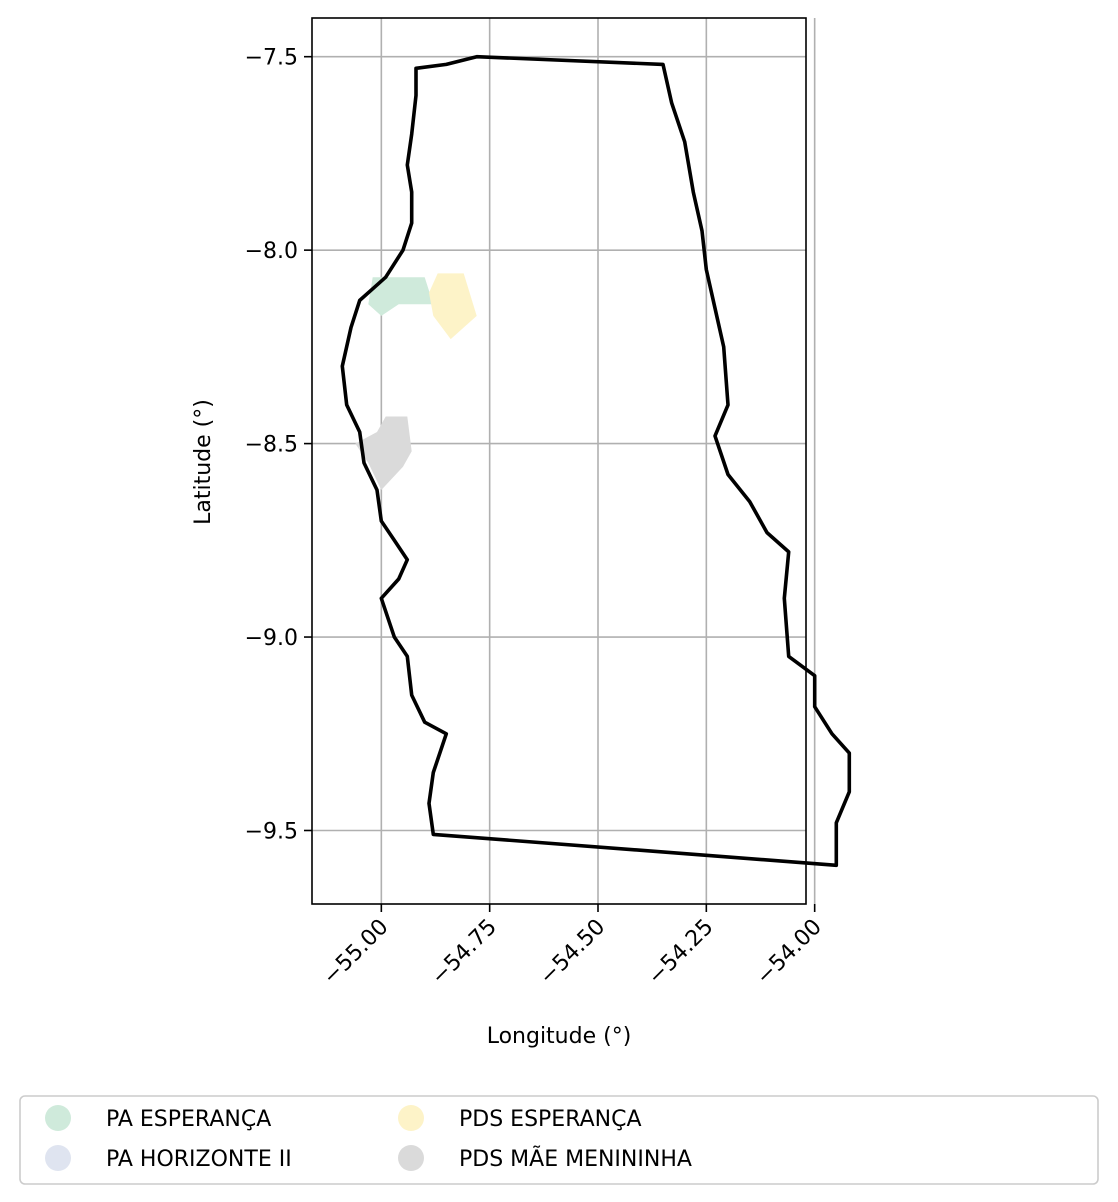  What do you see at coordinates (271, 251) in the screenshot?
I see `y-tick-label: −8.0` at bounding box center [271, 251].